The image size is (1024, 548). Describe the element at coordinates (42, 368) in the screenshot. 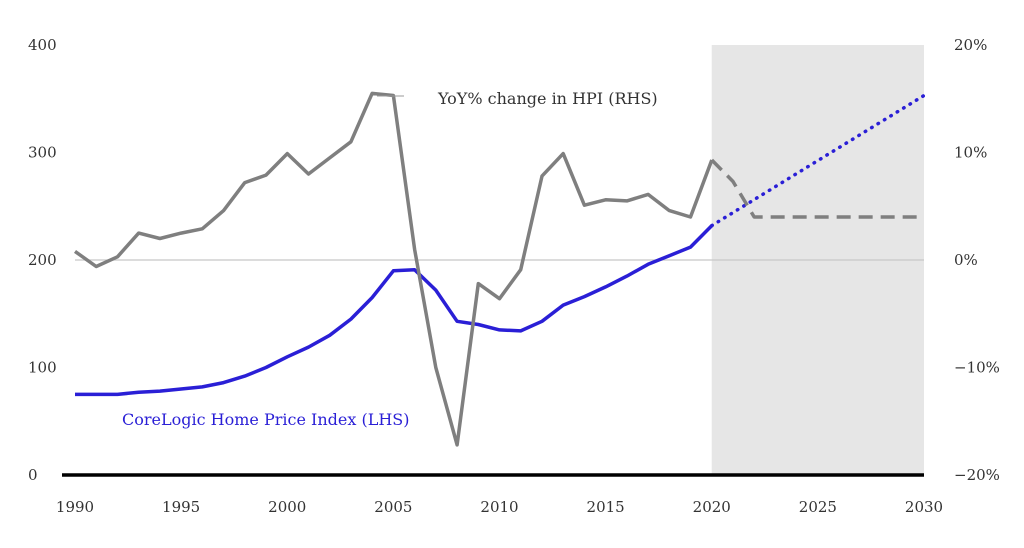

I see `left-tick-label: 100` at that location.